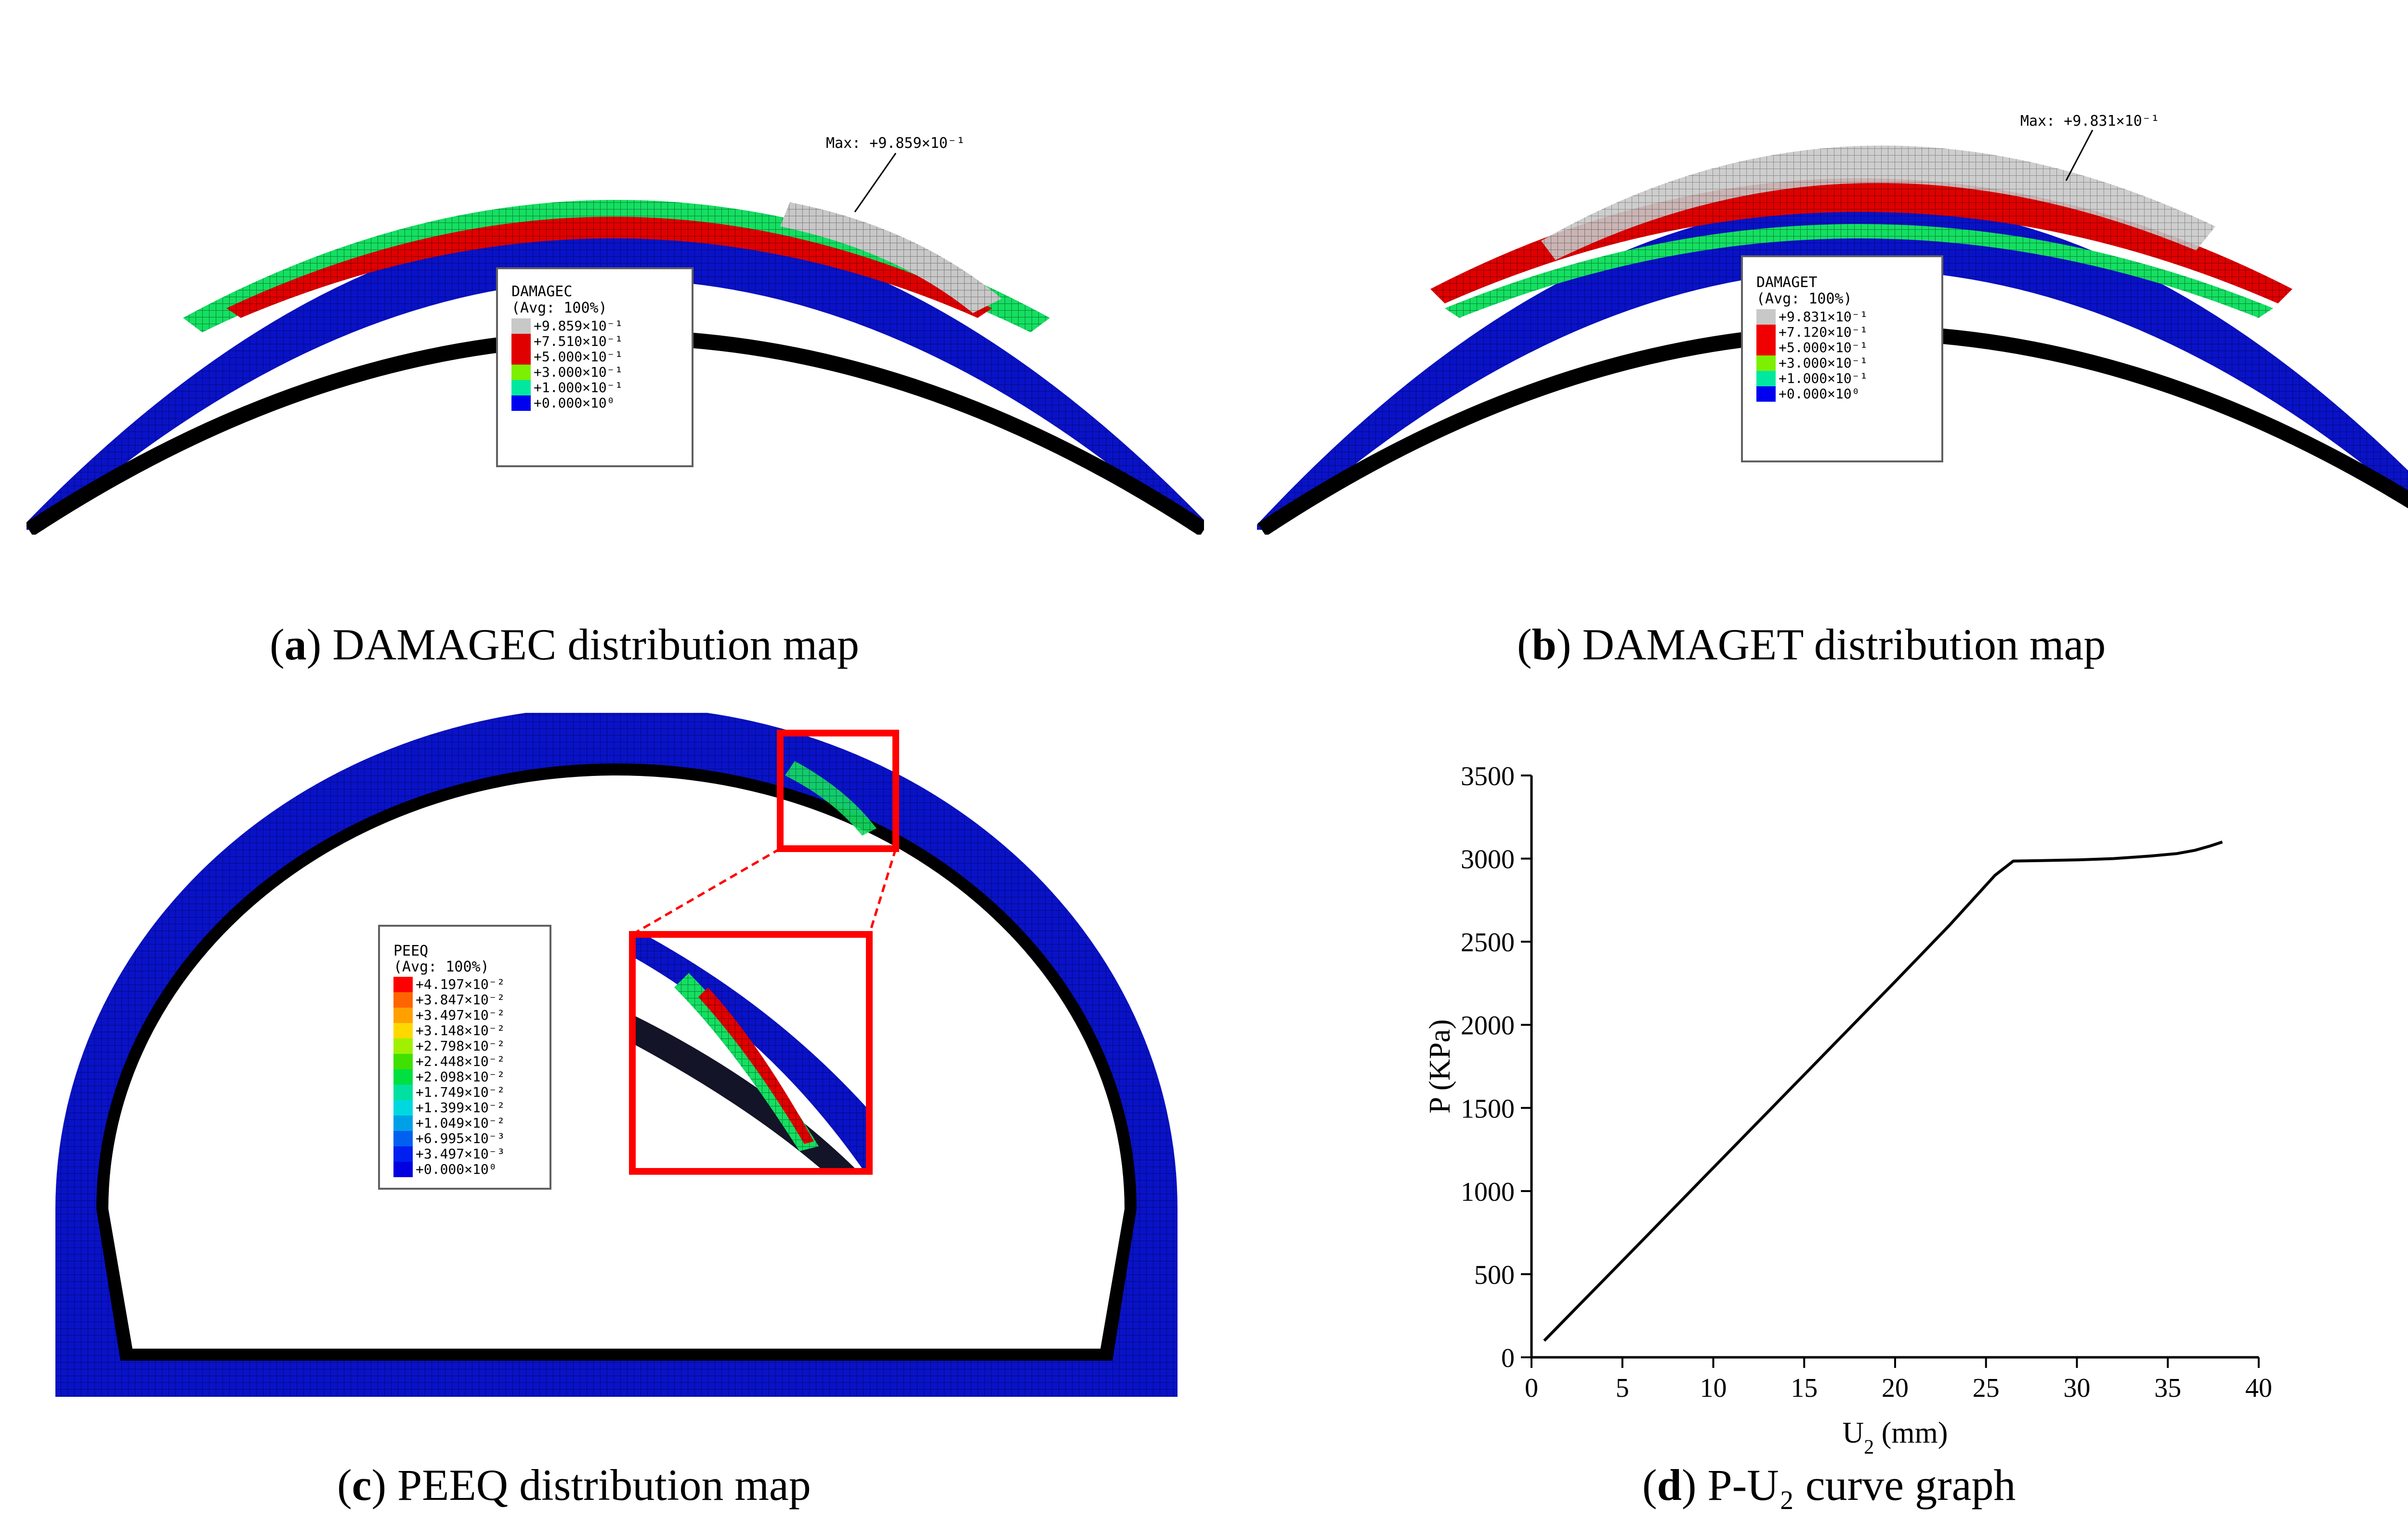 Image resolution: width=2408 pixels, height=1536 pixels. I want to click on legend-label: +1.749×10⁻², so click(460, 1092).